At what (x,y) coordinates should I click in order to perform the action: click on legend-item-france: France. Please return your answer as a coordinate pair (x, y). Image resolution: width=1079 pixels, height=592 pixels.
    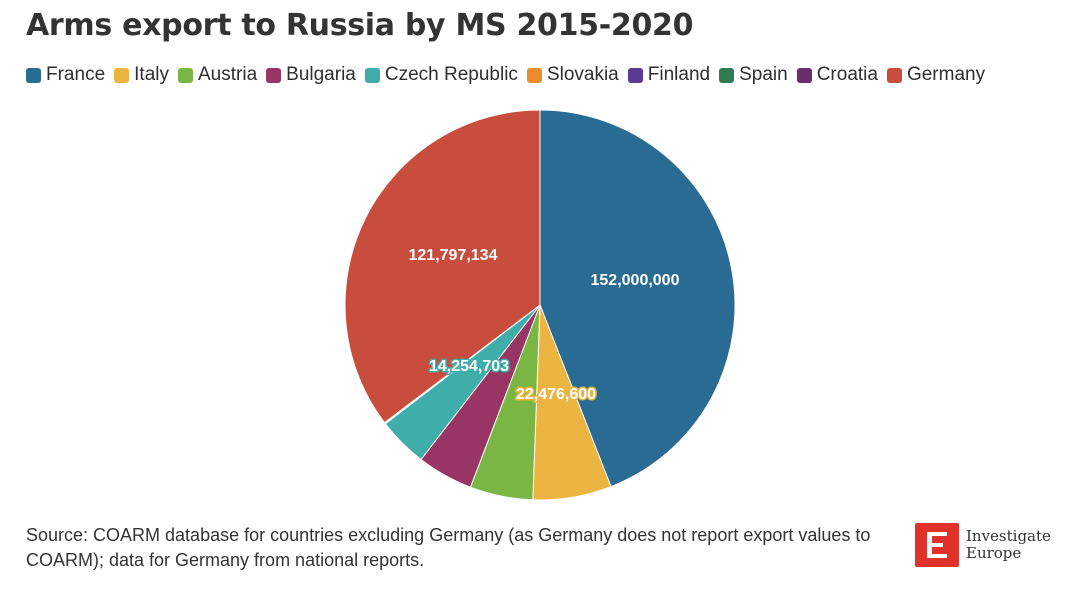
    Looking at the image, I should click on (65, 75).